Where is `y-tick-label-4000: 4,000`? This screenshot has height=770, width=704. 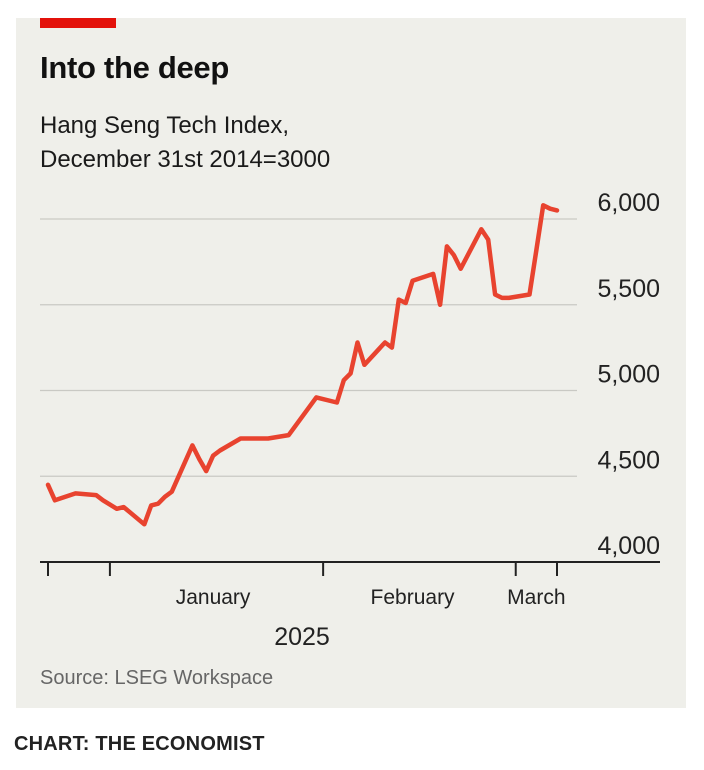 y-tick-label-4000: 4,000 is located at coordinates (628, 546).